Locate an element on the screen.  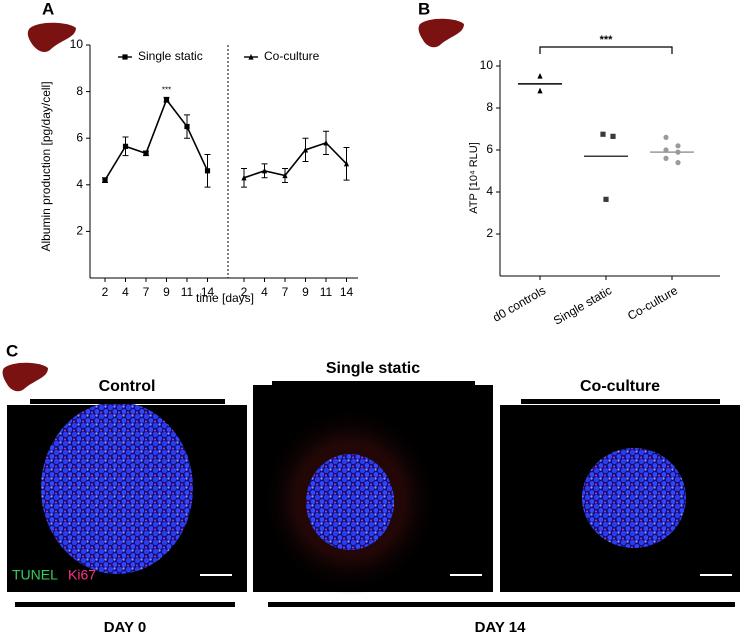
stain-label: TUNEL is located at coordinates (35, 575).